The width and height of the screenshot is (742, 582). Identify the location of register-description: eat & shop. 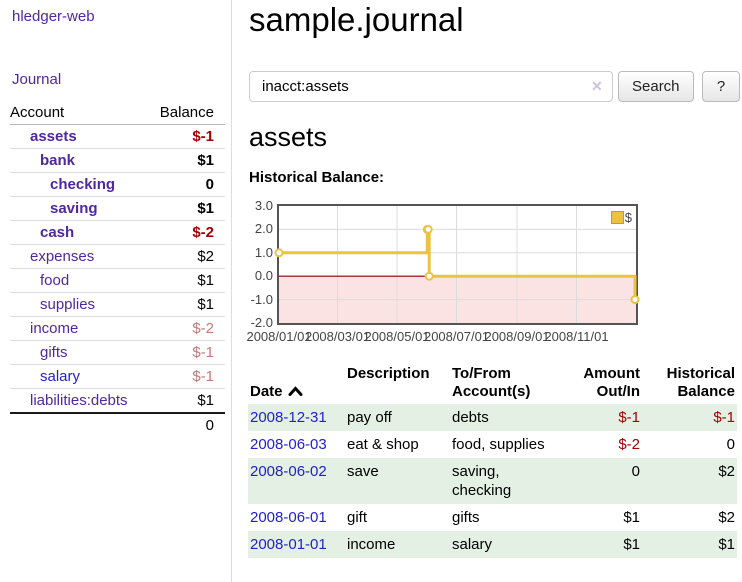
(383, 444).